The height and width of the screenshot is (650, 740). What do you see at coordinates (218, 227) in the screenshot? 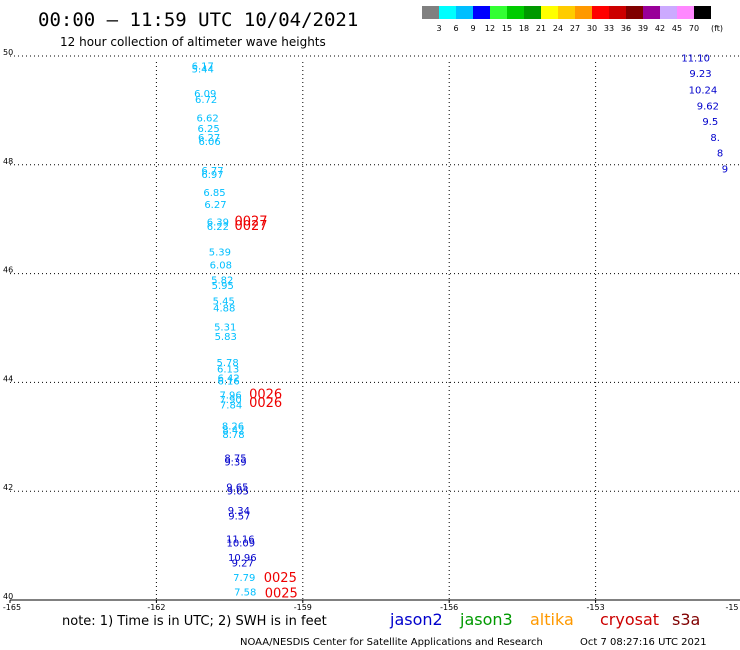
I see `wave-height-label: 6.22` at bounding box center [218, 227].